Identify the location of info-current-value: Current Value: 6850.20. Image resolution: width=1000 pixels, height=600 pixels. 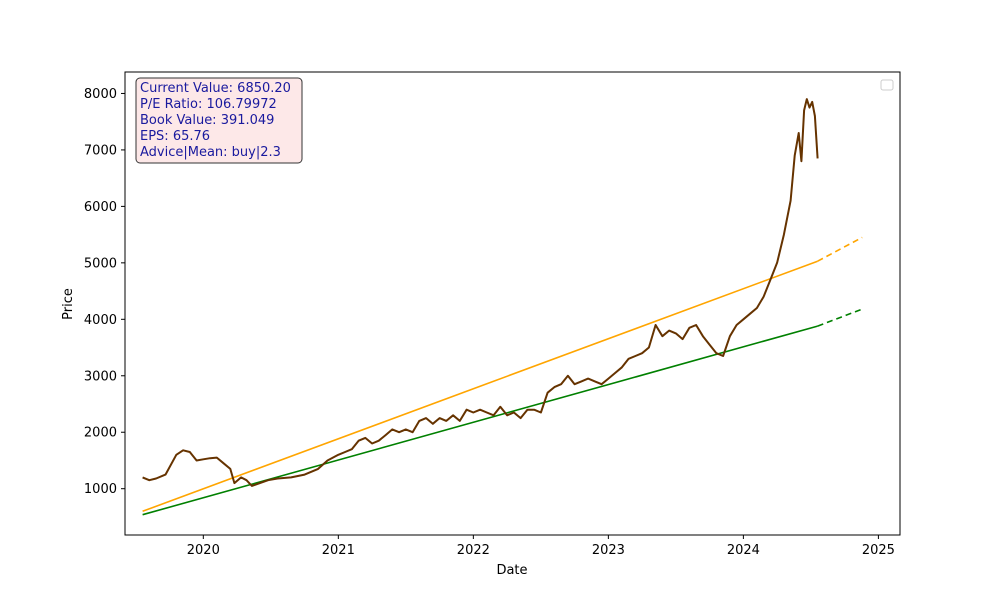
(215, 88).